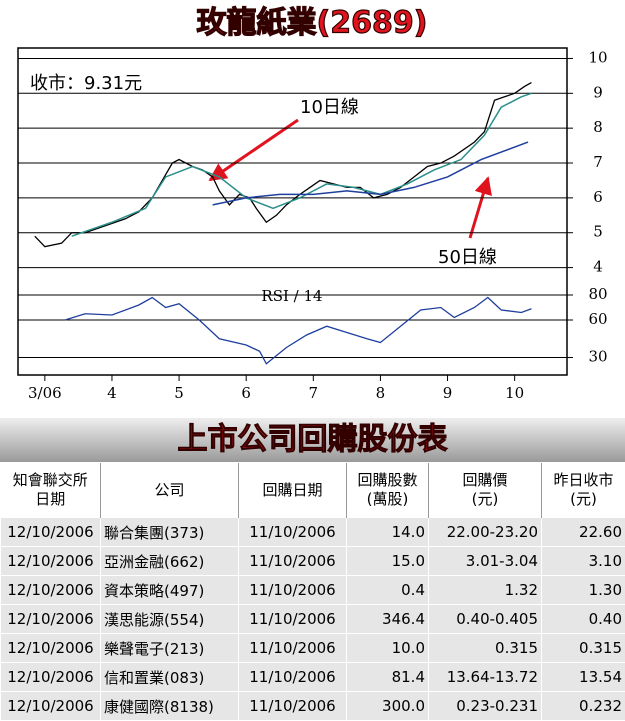  Describe the element at coordinates (170, 490) in the screenshot. I see `column-header: 公司` at that location.